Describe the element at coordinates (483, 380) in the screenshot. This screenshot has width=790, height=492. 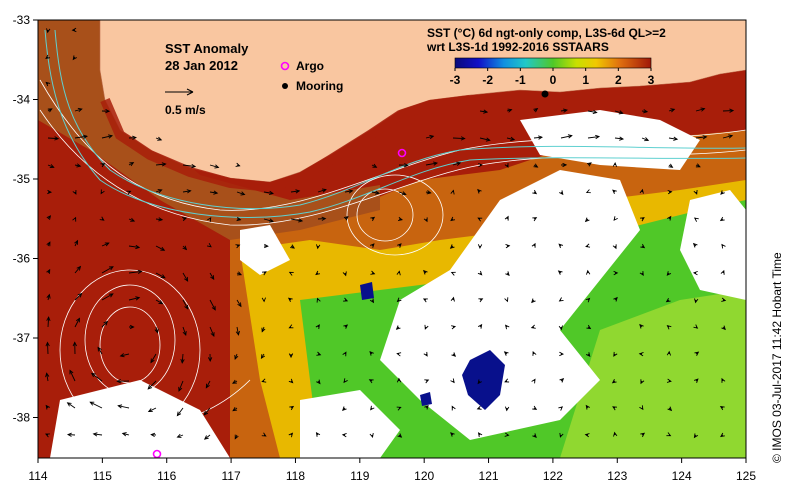
I see `cold-patch` at that location.